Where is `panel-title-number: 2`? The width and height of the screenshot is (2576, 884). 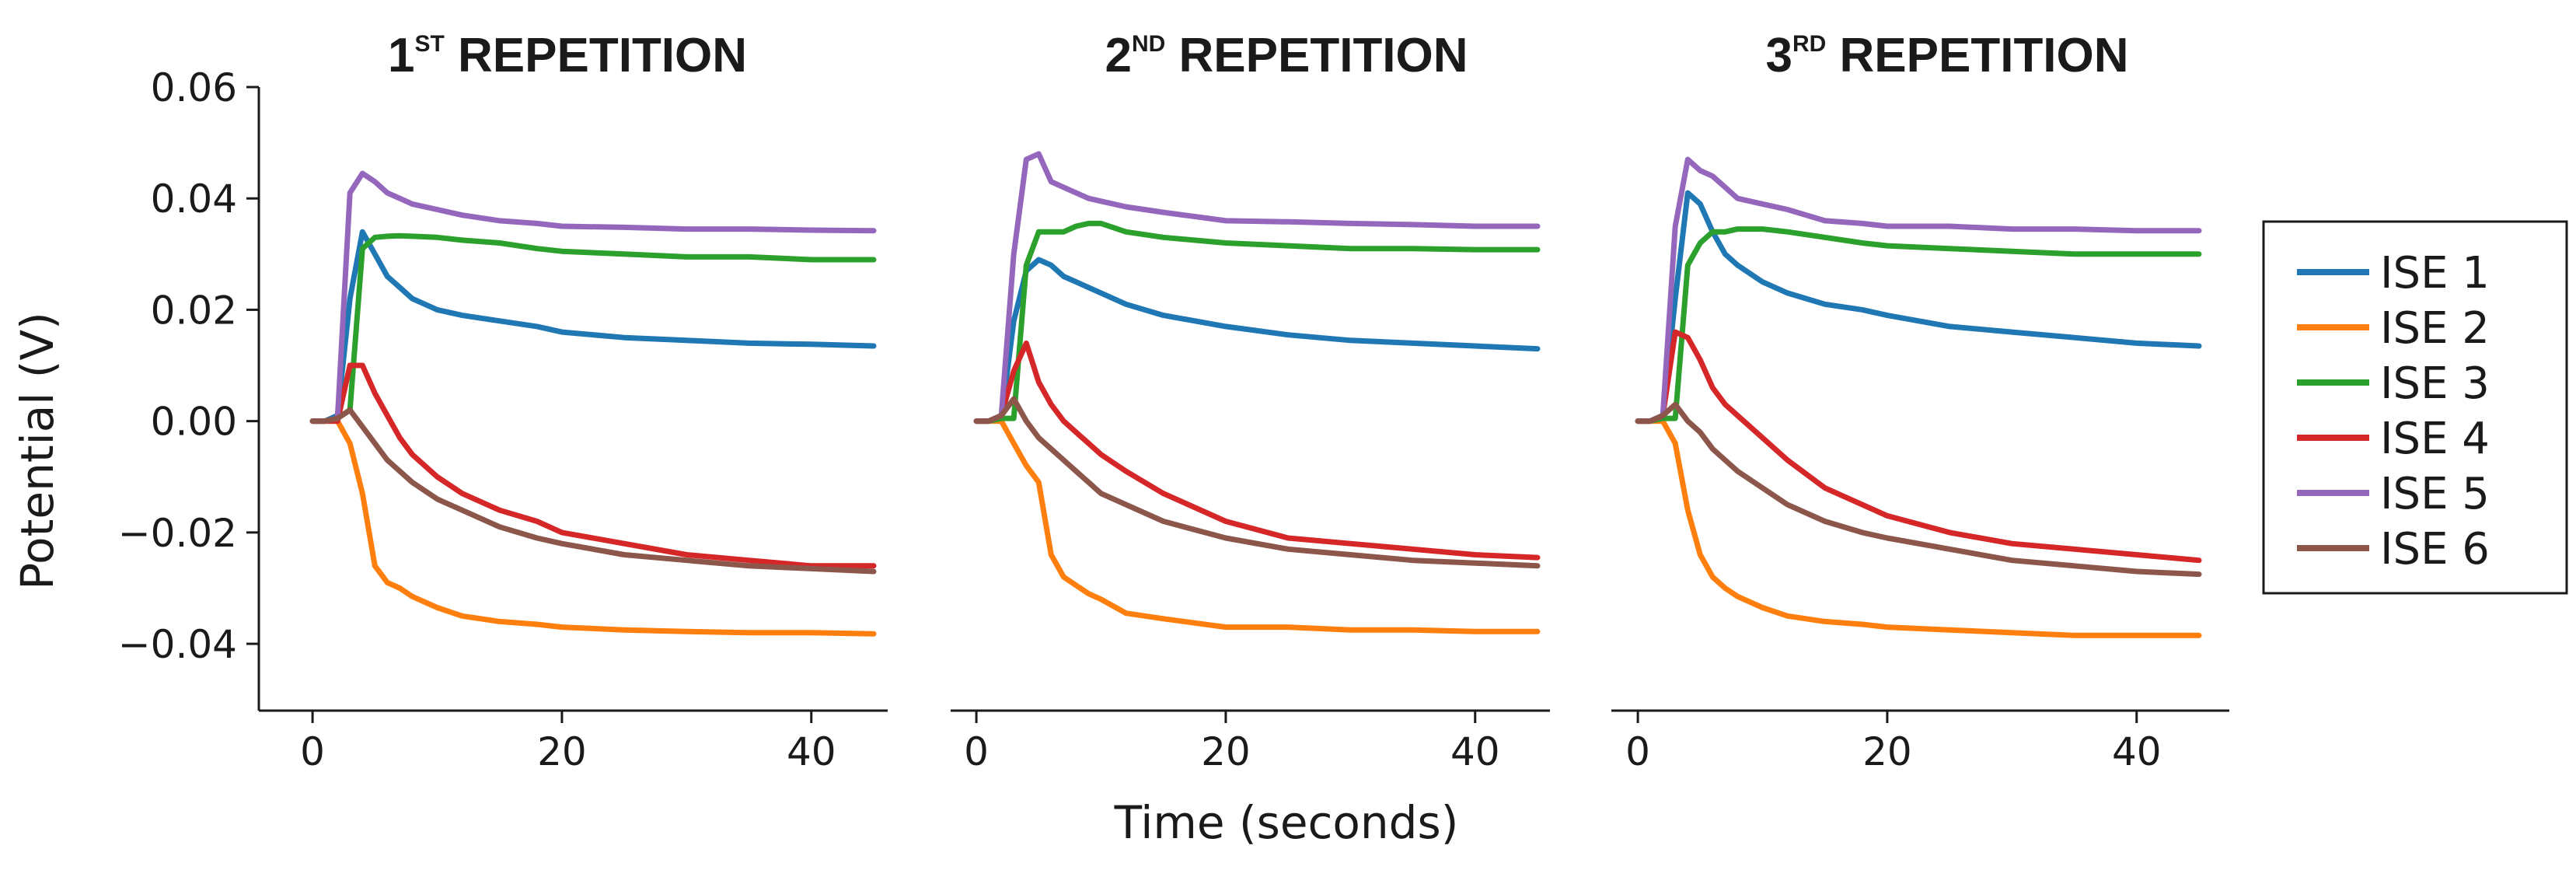 panel-title-number: 2 is located at coordinates (1118, 55).